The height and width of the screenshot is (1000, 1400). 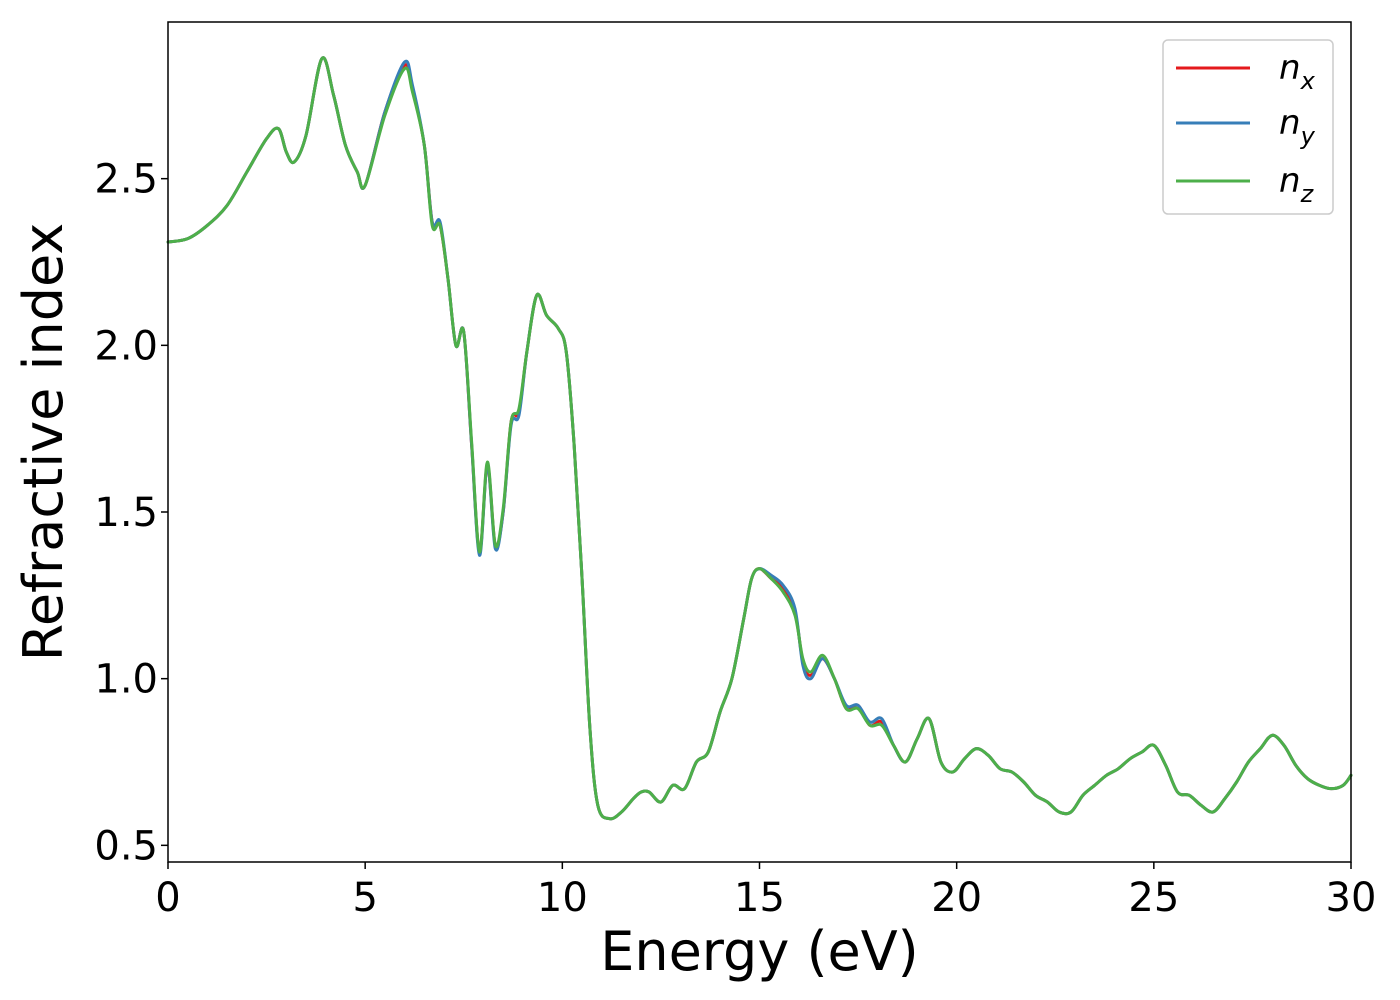 I want to click on y-axis-label: Refractive index, so click(x=43, y=442).